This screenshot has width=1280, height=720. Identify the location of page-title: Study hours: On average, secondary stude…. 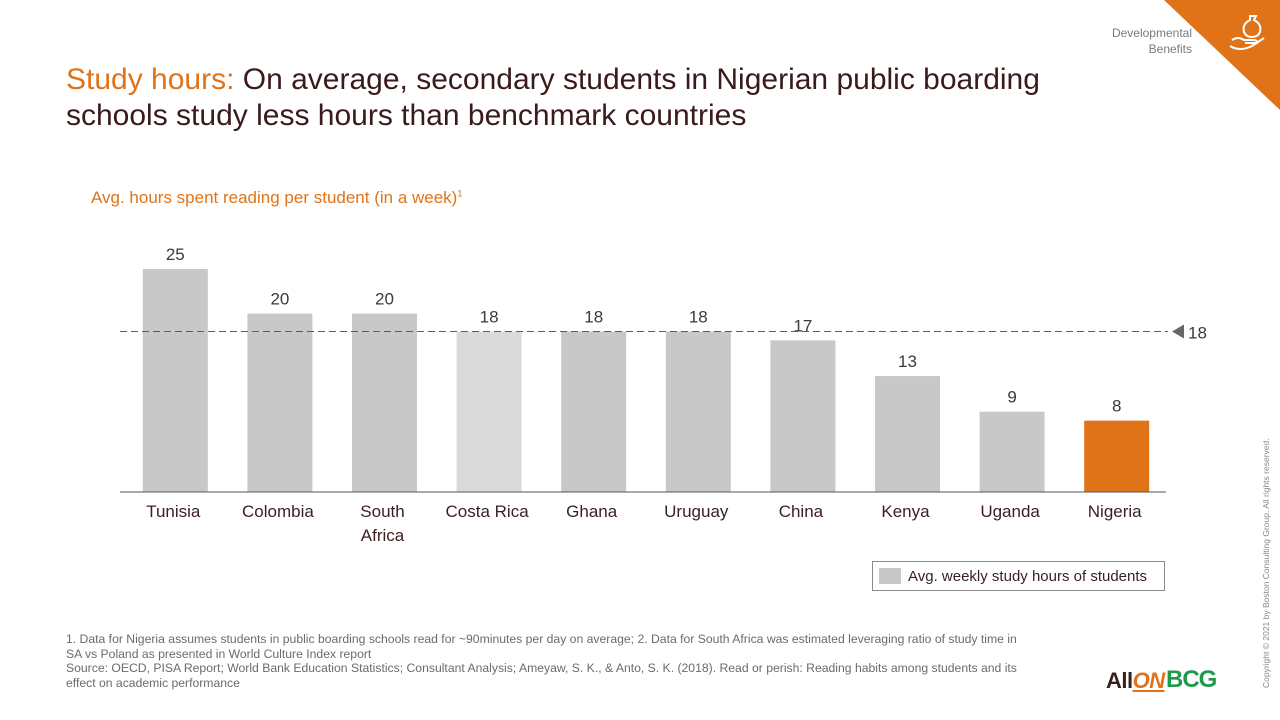
(606, 98).